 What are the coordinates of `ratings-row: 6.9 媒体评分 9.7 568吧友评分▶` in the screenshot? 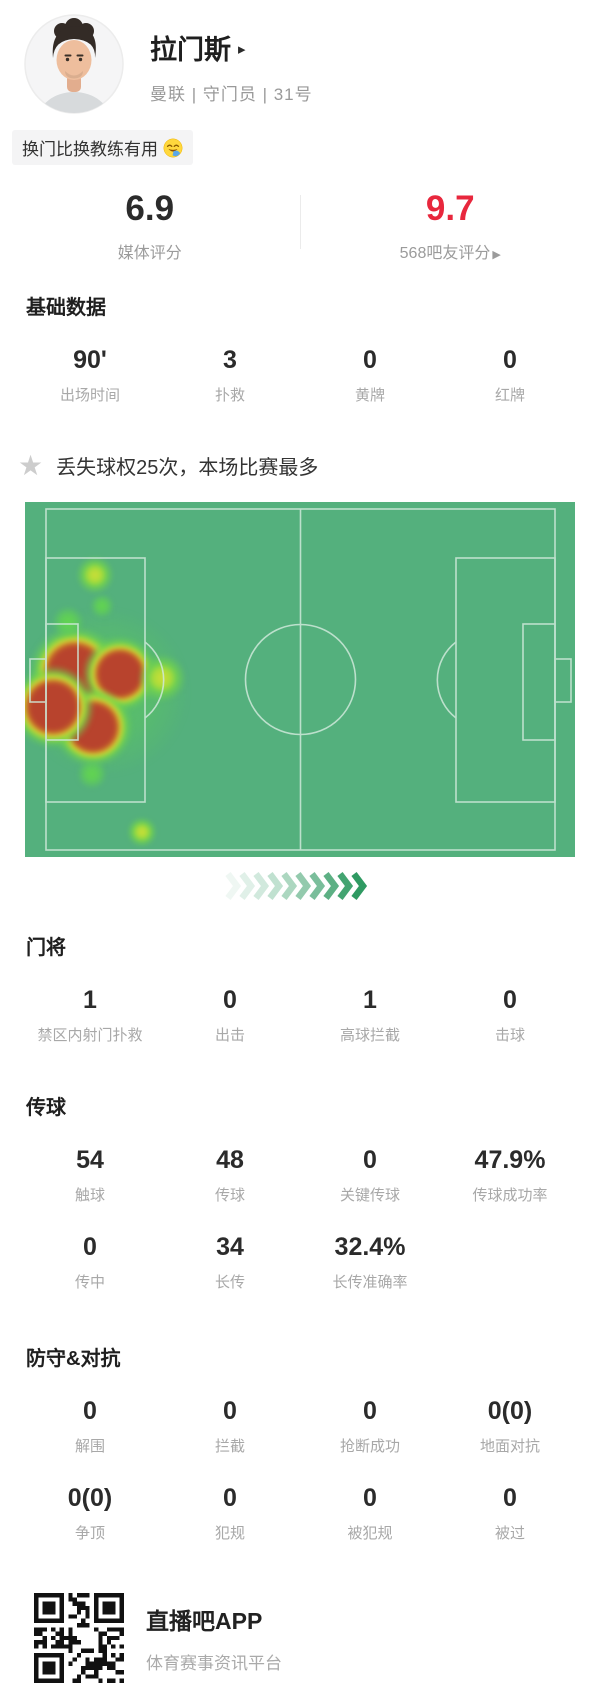 It's located at (300, 240).